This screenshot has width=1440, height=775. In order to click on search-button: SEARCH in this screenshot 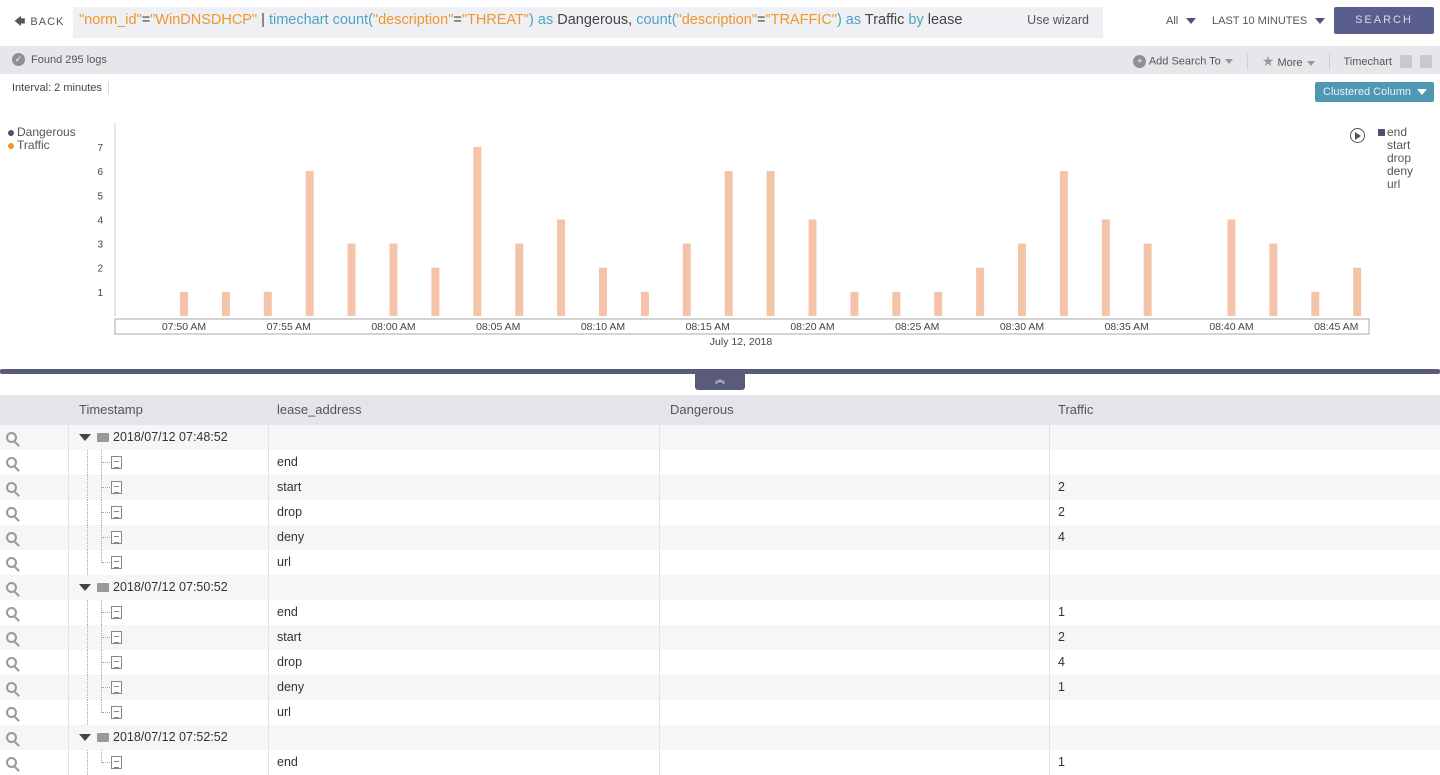, I will do `click(1384, 20)`.